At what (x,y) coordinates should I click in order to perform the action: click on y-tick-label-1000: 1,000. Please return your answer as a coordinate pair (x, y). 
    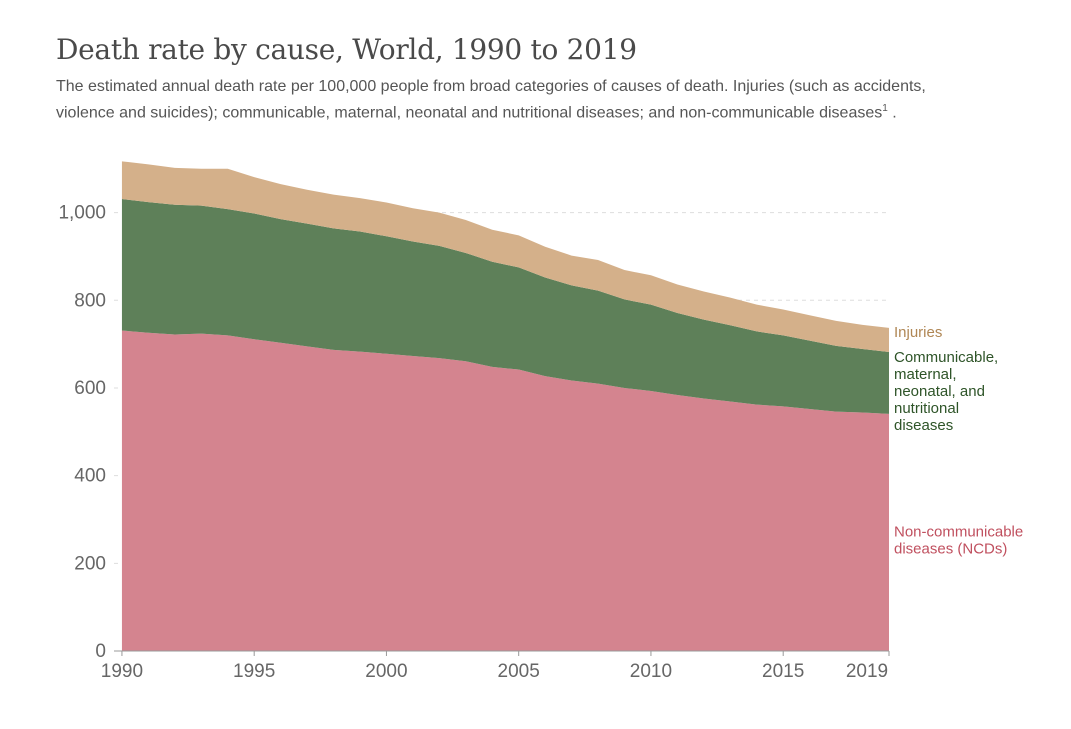
    Looking at the image, I should click on (82, 213).